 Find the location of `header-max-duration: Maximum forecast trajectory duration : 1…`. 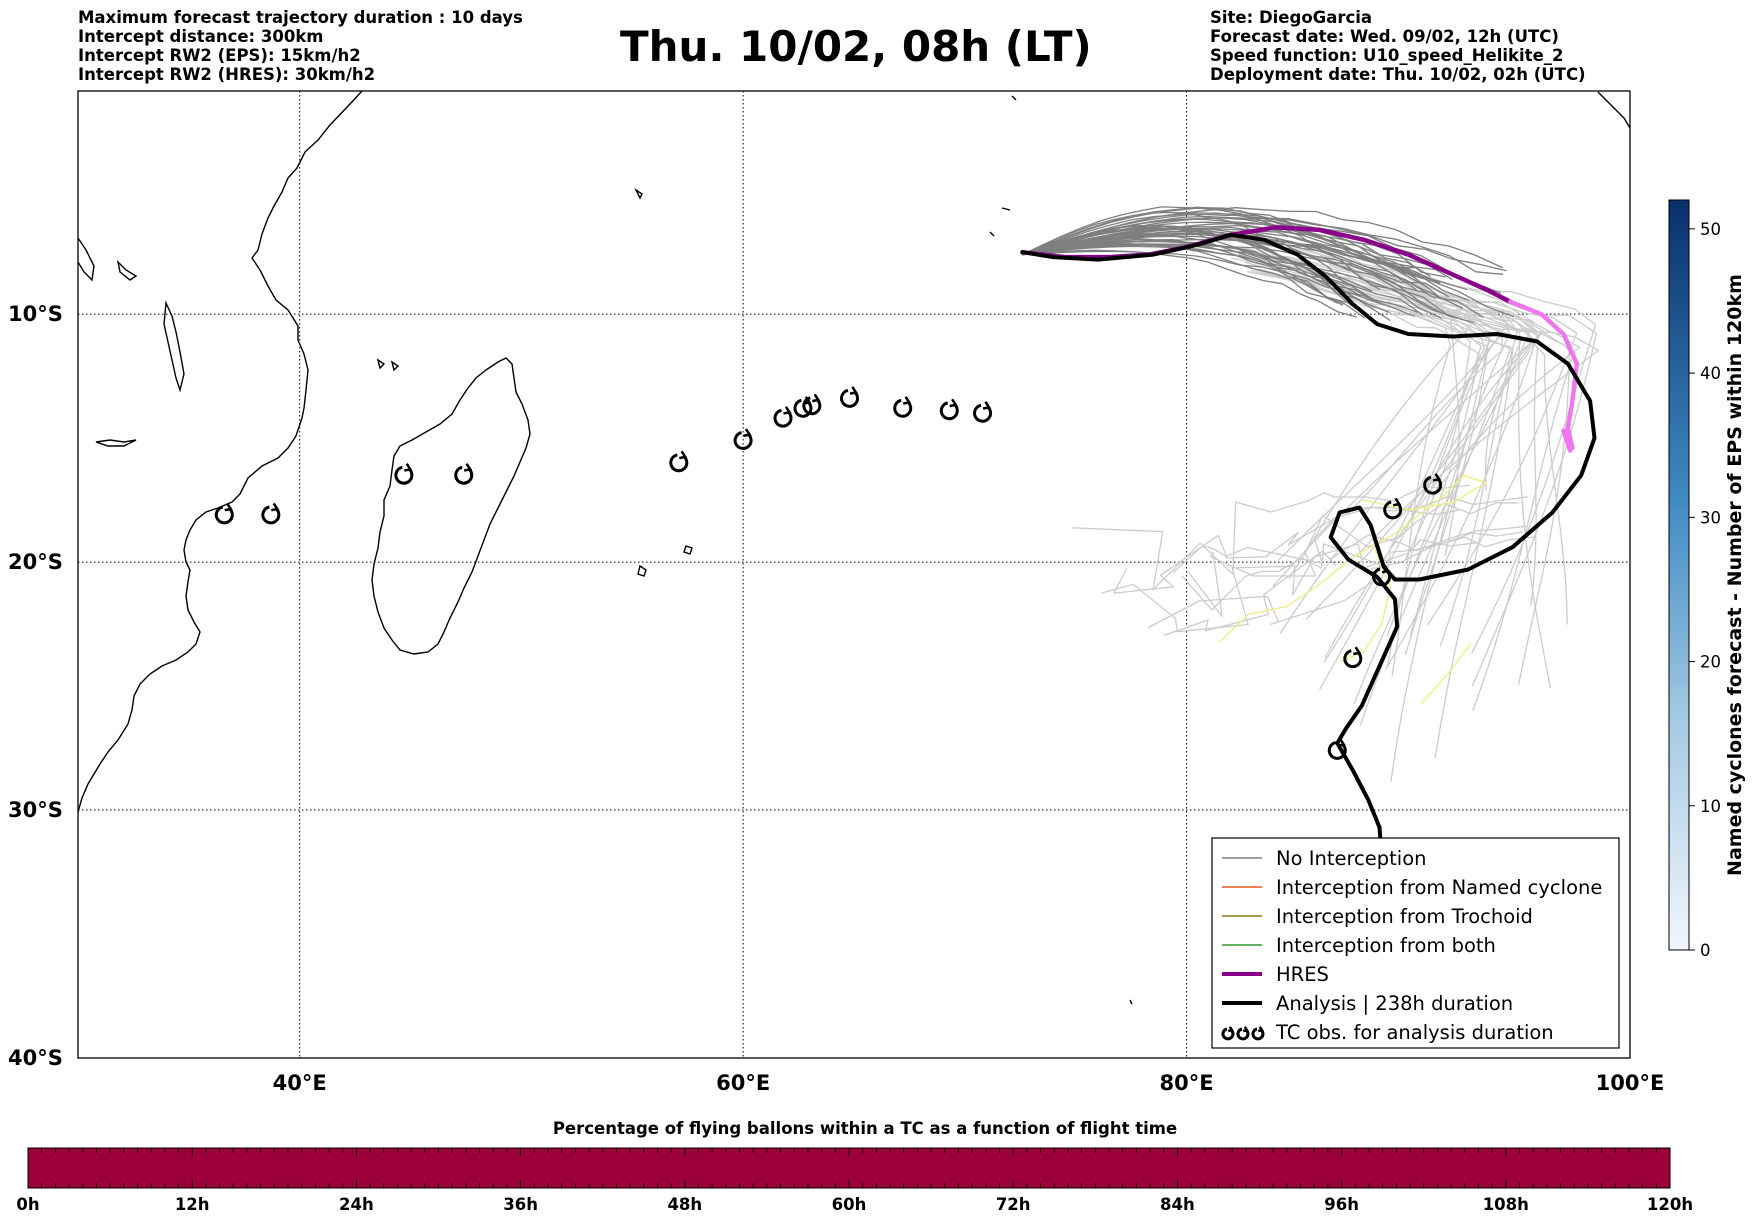

header-max-duration: Maximum forecast trajectory duration : 1… is located at coordinates (300, 17).